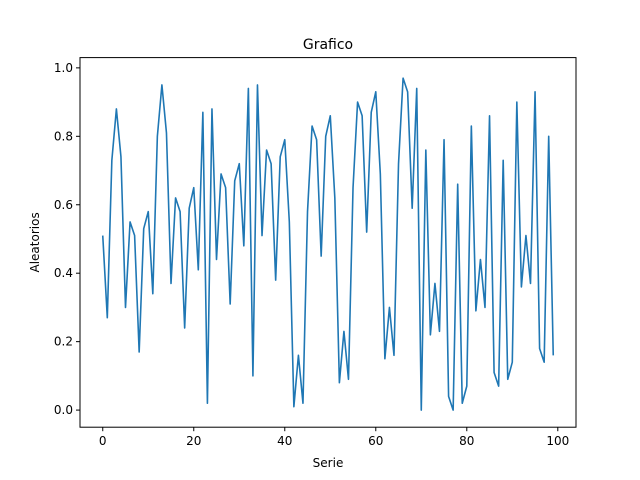  I want to click on x-tick-label: 100, so click(557, 441).